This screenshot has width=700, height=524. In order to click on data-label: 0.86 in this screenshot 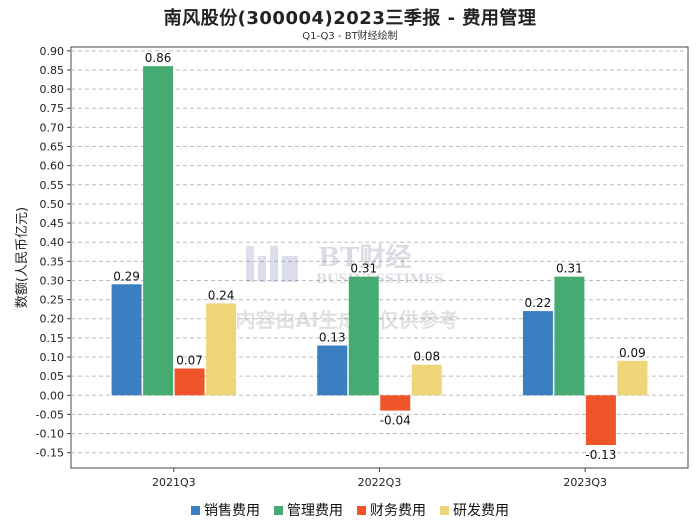, I will do `click(158, 58)`.